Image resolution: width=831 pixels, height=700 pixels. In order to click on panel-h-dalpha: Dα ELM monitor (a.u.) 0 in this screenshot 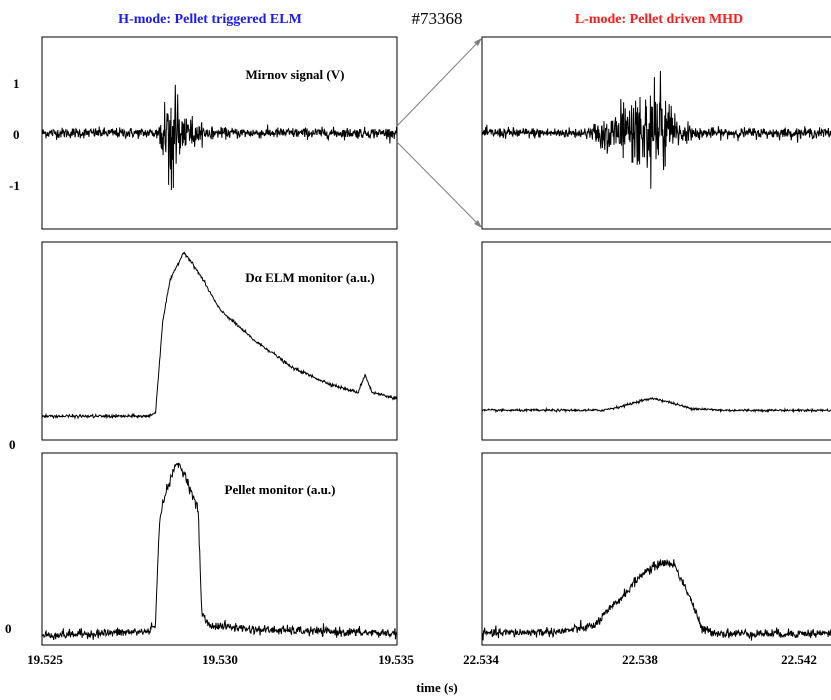, I will do `click(203, 346)`.